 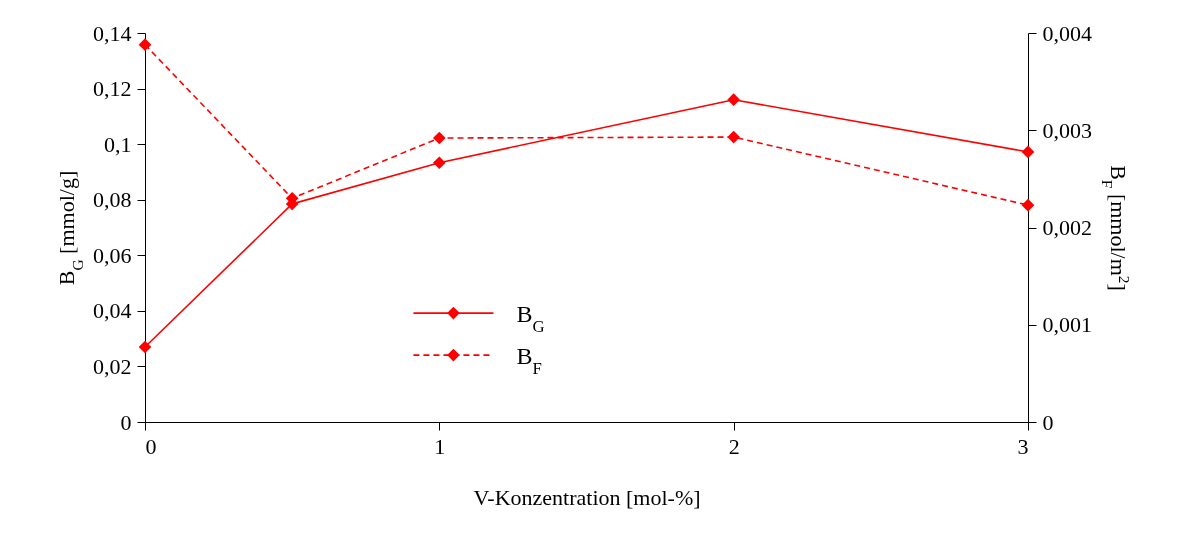 What do you see at coordinates (112, 255) in the screenshot?
I see `y-tick-label: 0,06` at bounding box center [112, 255].